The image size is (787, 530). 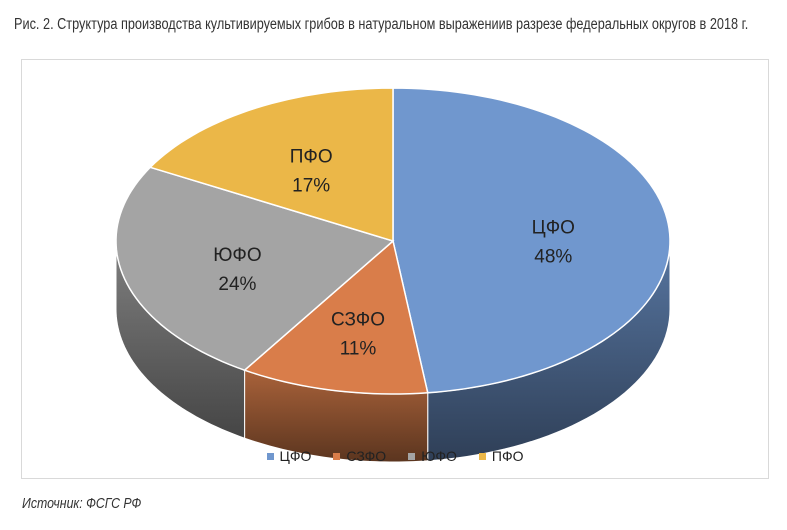 I want to click on slice-category-label: ЦФО, so click(x=553, y=227).